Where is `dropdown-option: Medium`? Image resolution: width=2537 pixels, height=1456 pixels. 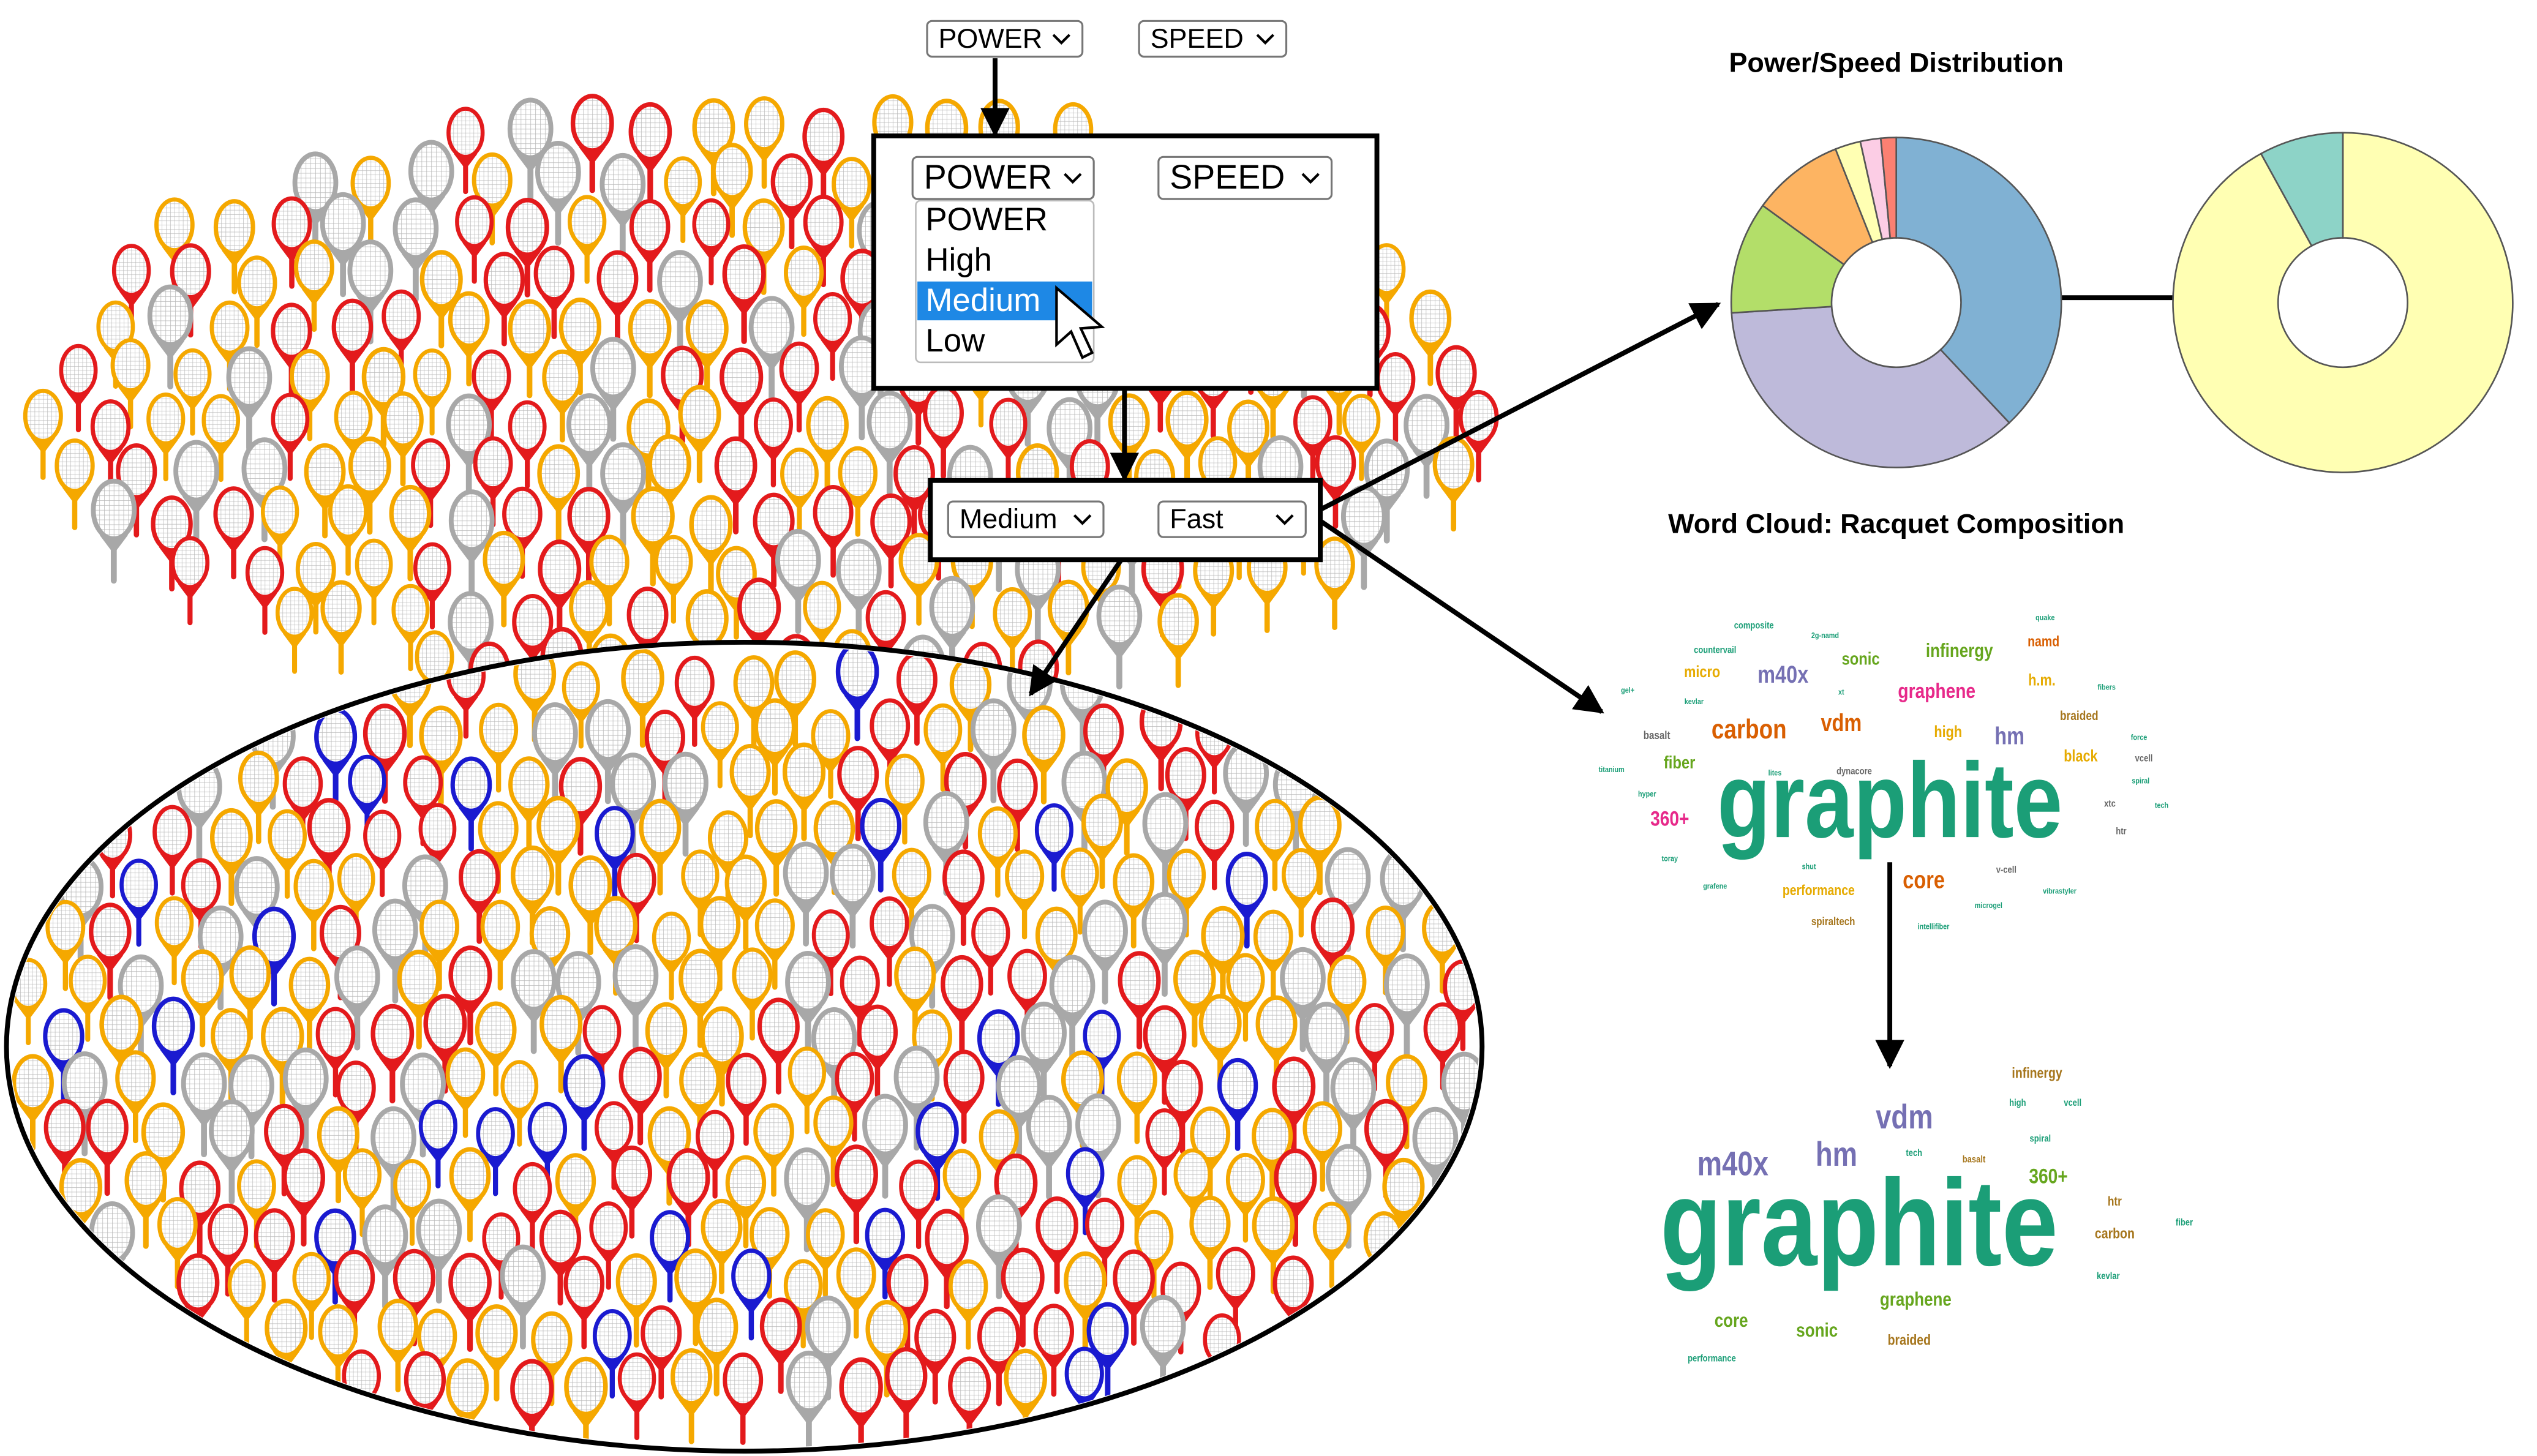 dropdown-option: Medium is located at coordinates (982, 300).